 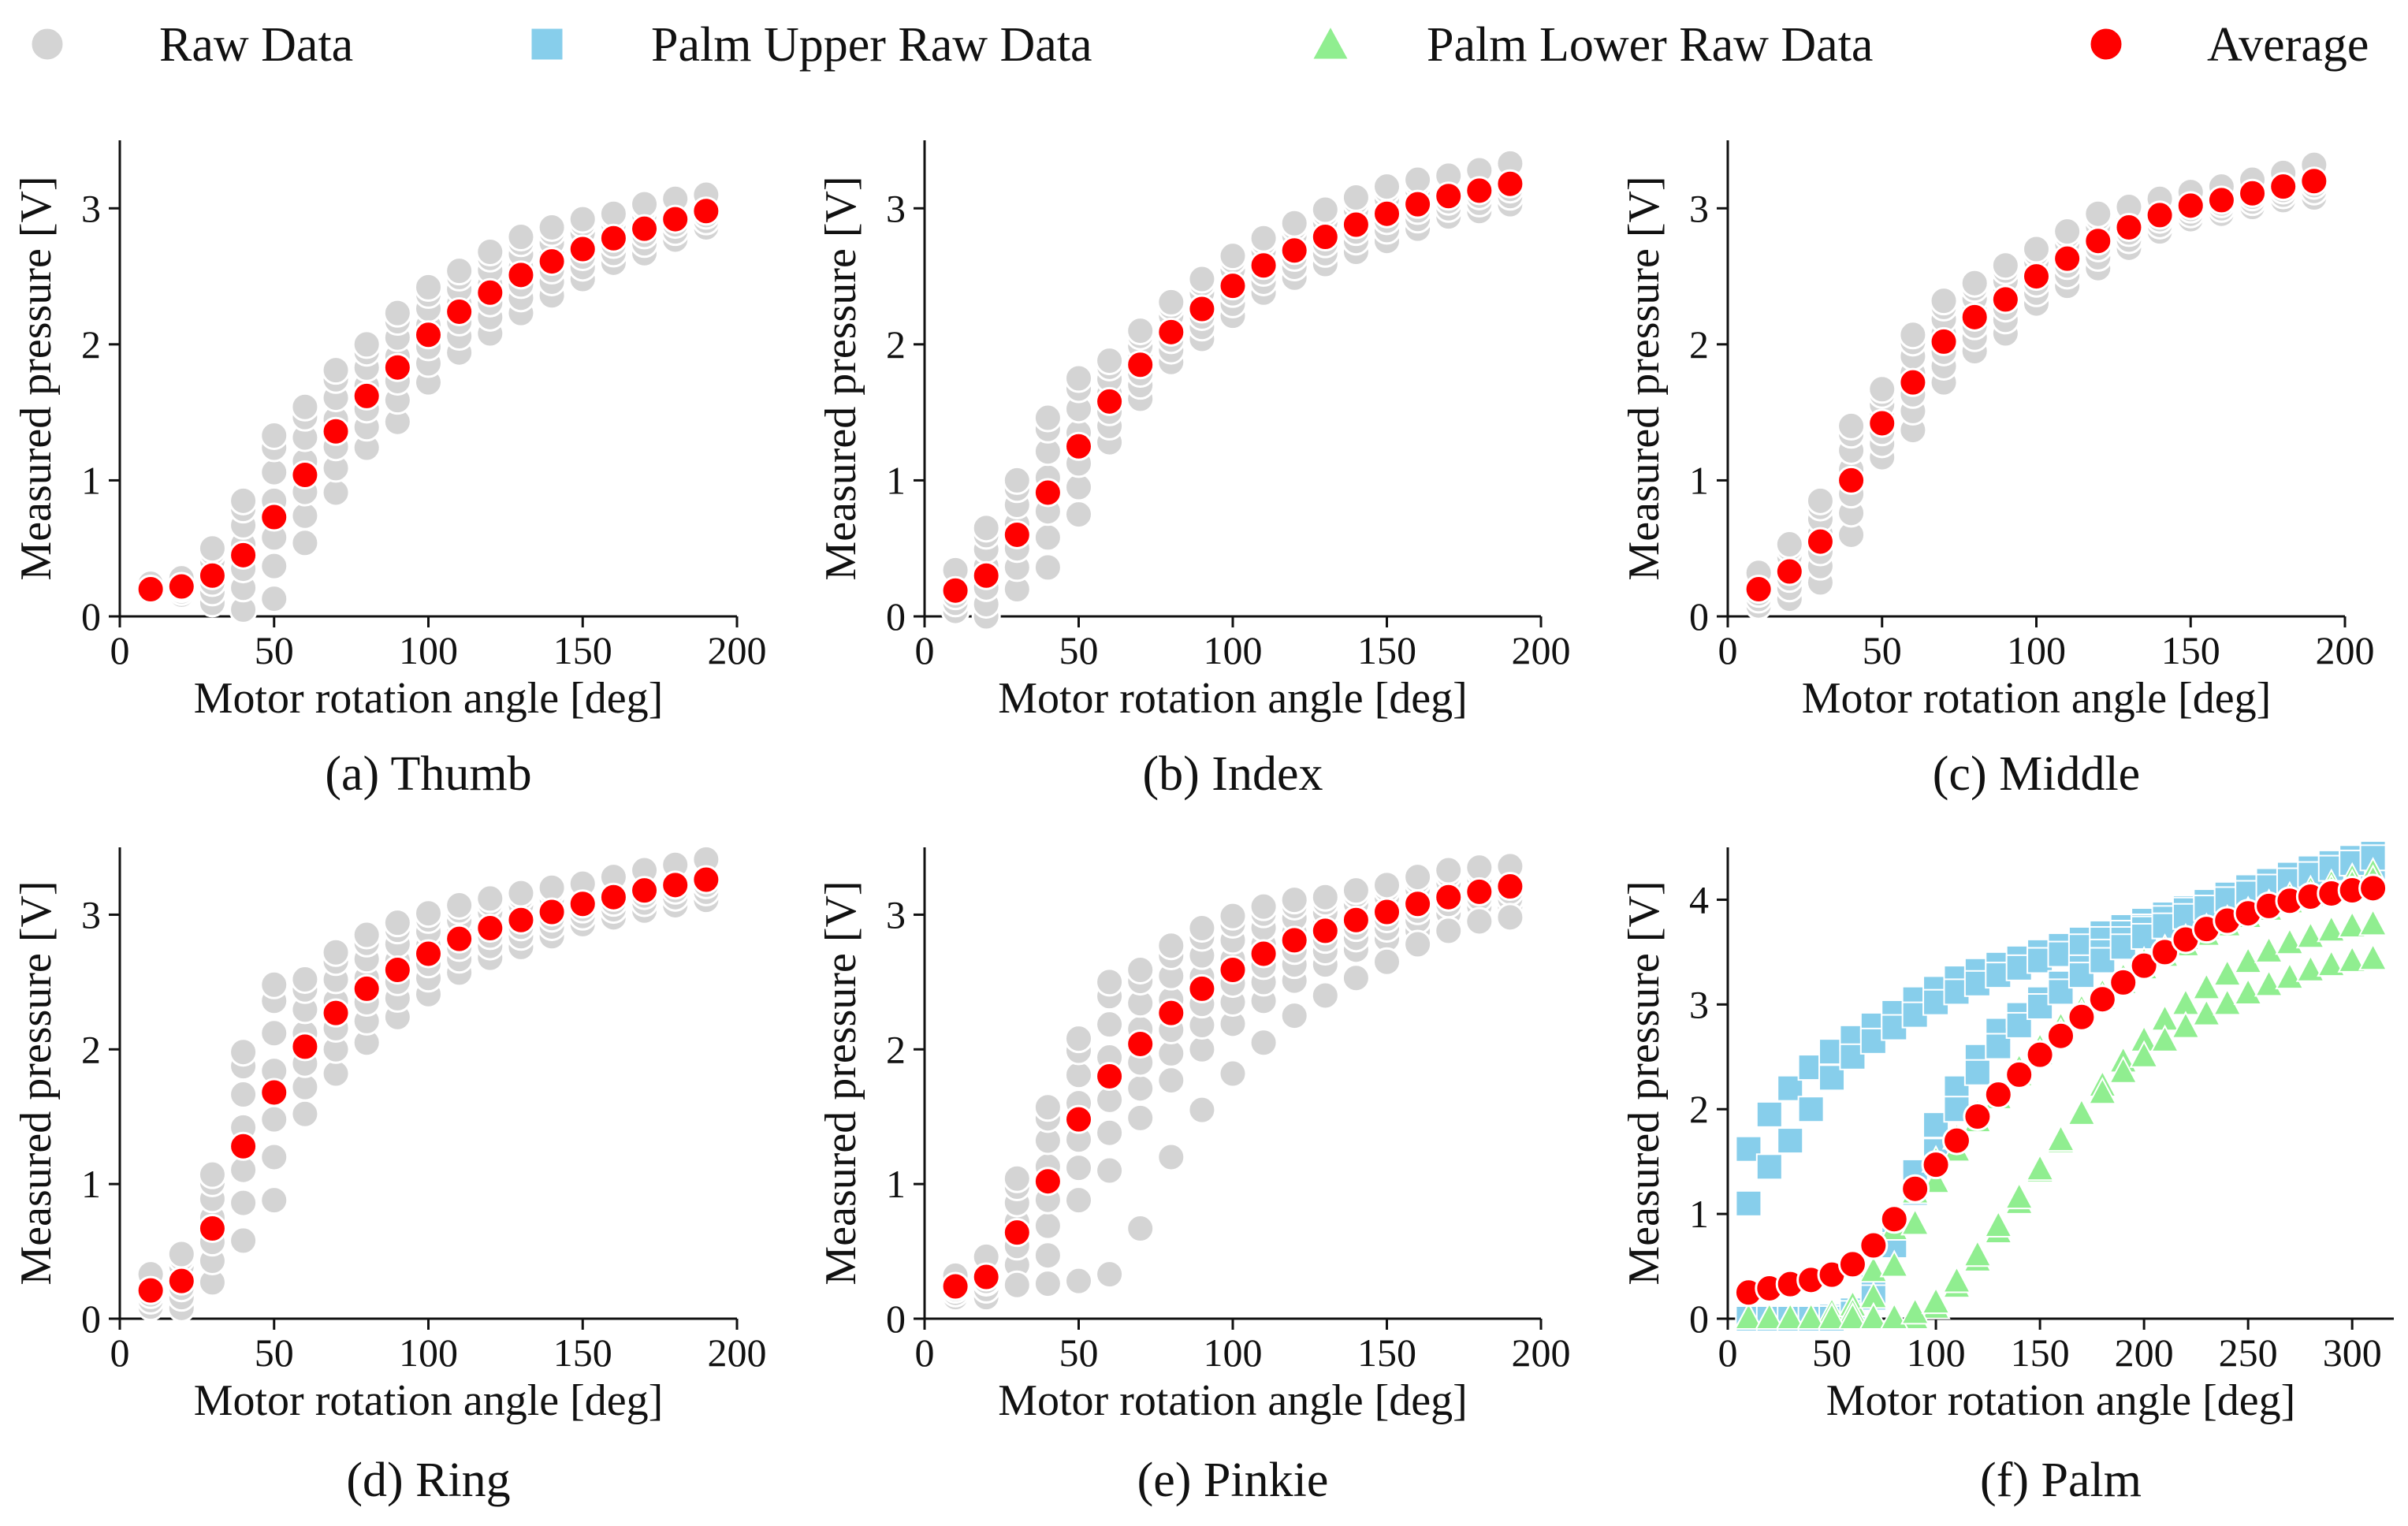 What do you see at coordinates (191, 45) in the screenshot?
I see `legend-item-raw-data: Raw Data` at bounding box center [191, 45].